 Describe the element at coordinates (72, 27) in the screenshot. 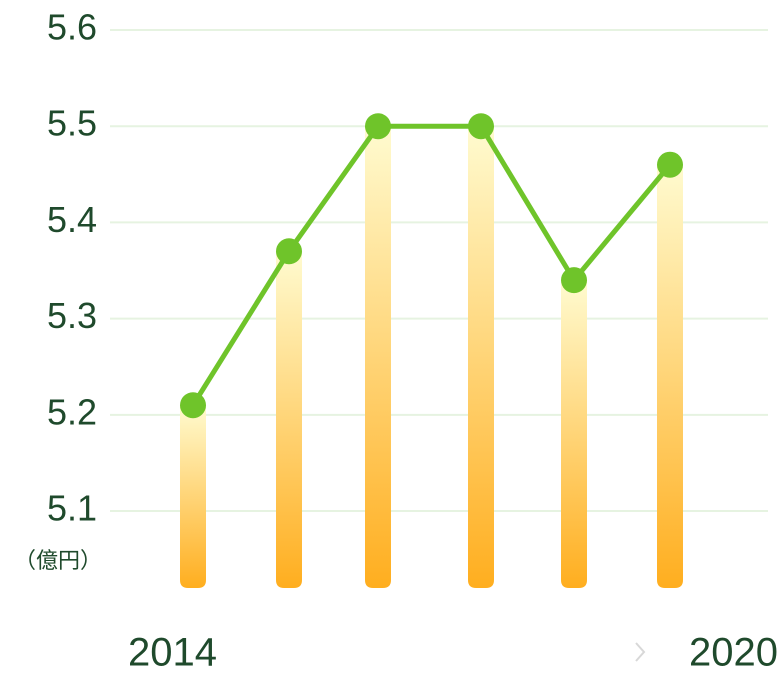

I see `y-tick-label: 5.6` at that location.